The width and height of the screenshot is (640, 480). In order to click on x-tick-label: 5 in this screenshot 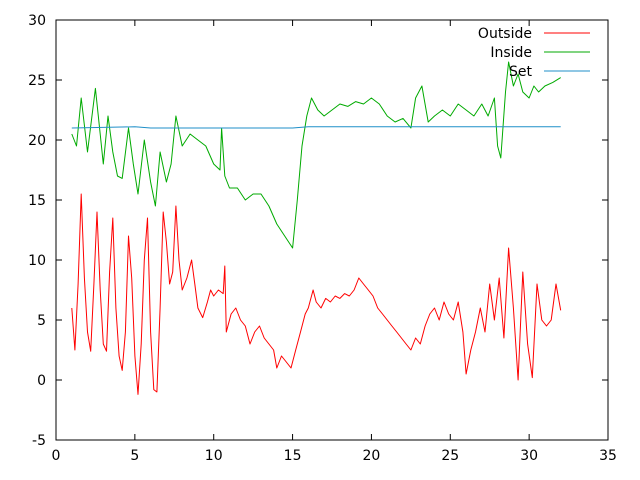, I will do `click(134, 456)`.